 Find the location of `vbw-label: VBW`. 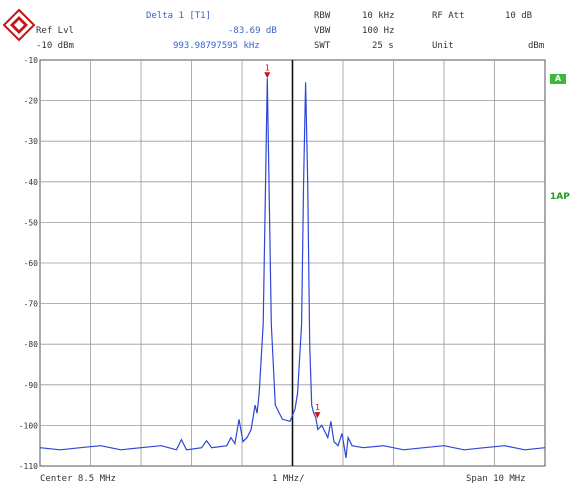

vbw-label: VBW is located at coordinates (322, 31).